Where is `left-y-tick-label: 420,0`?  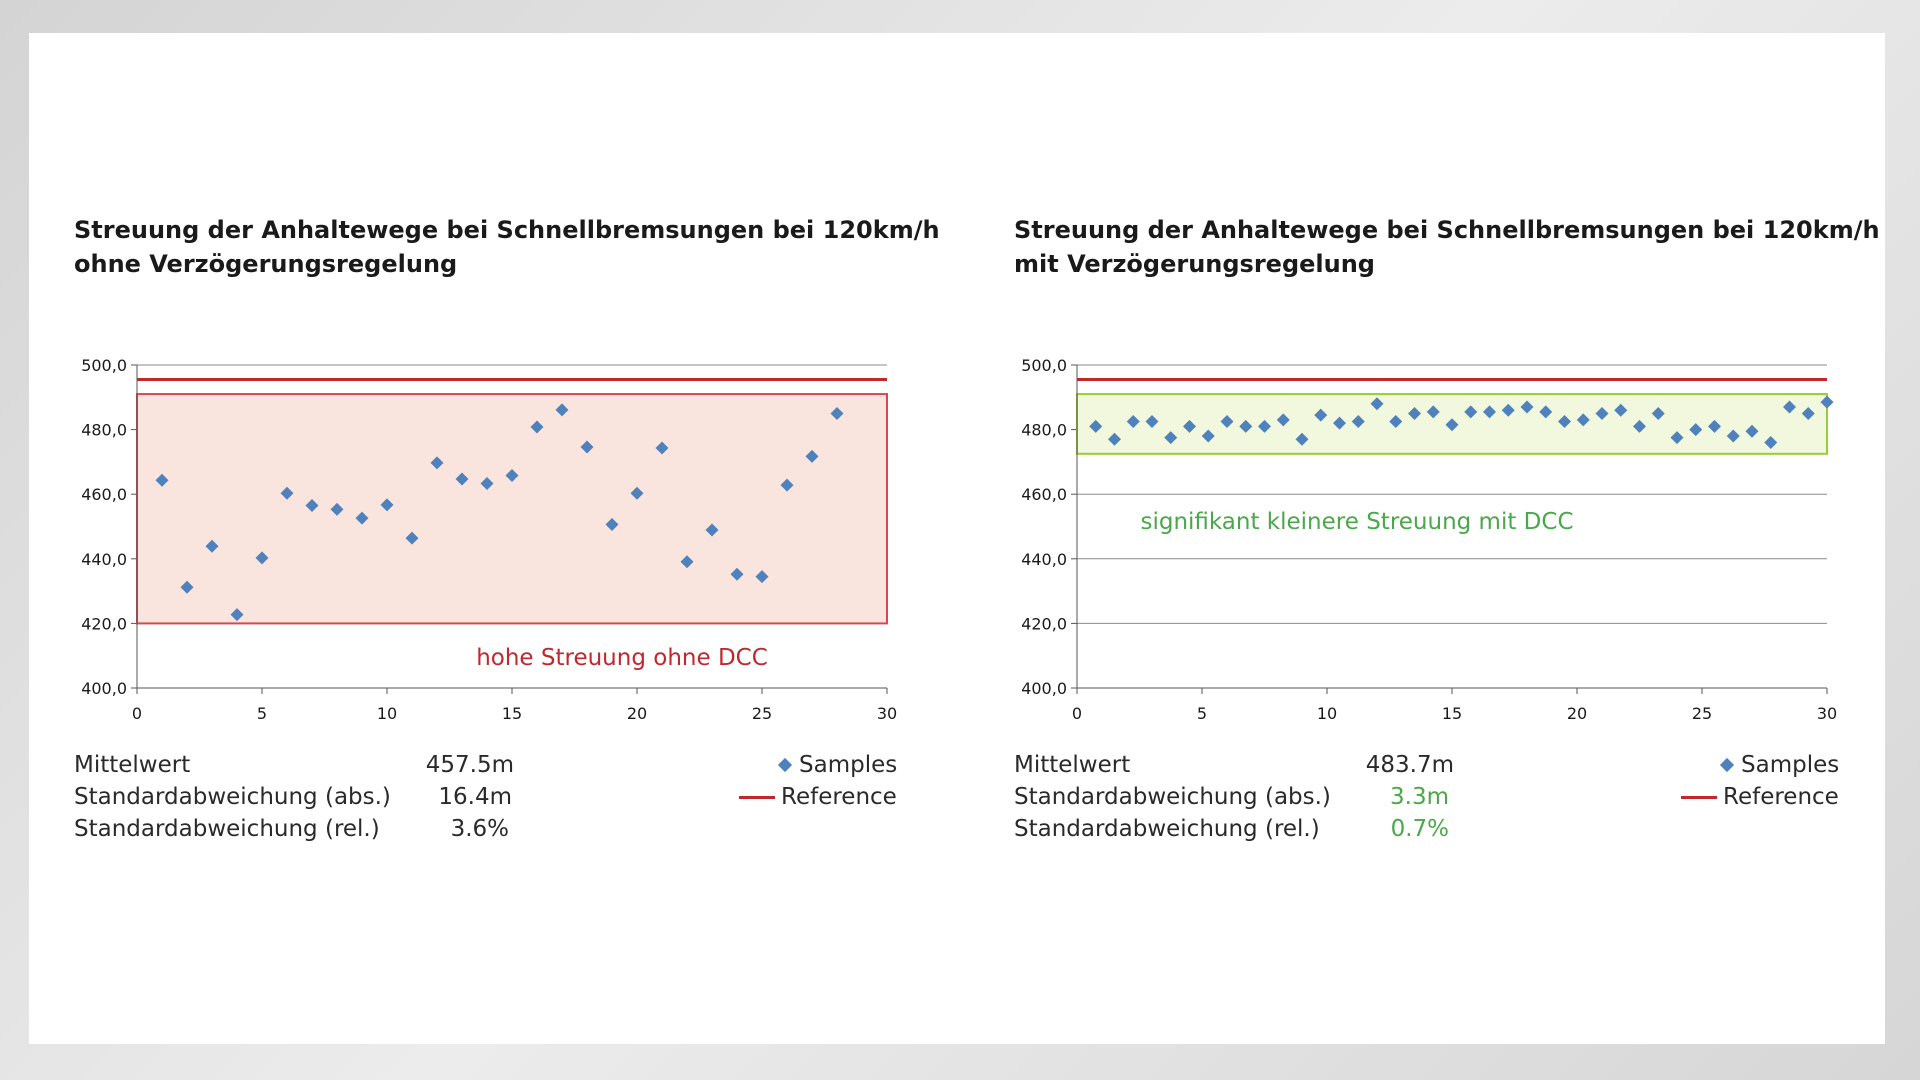 left-y-tick-label: 420,0 is located at coordinates (104, 623).